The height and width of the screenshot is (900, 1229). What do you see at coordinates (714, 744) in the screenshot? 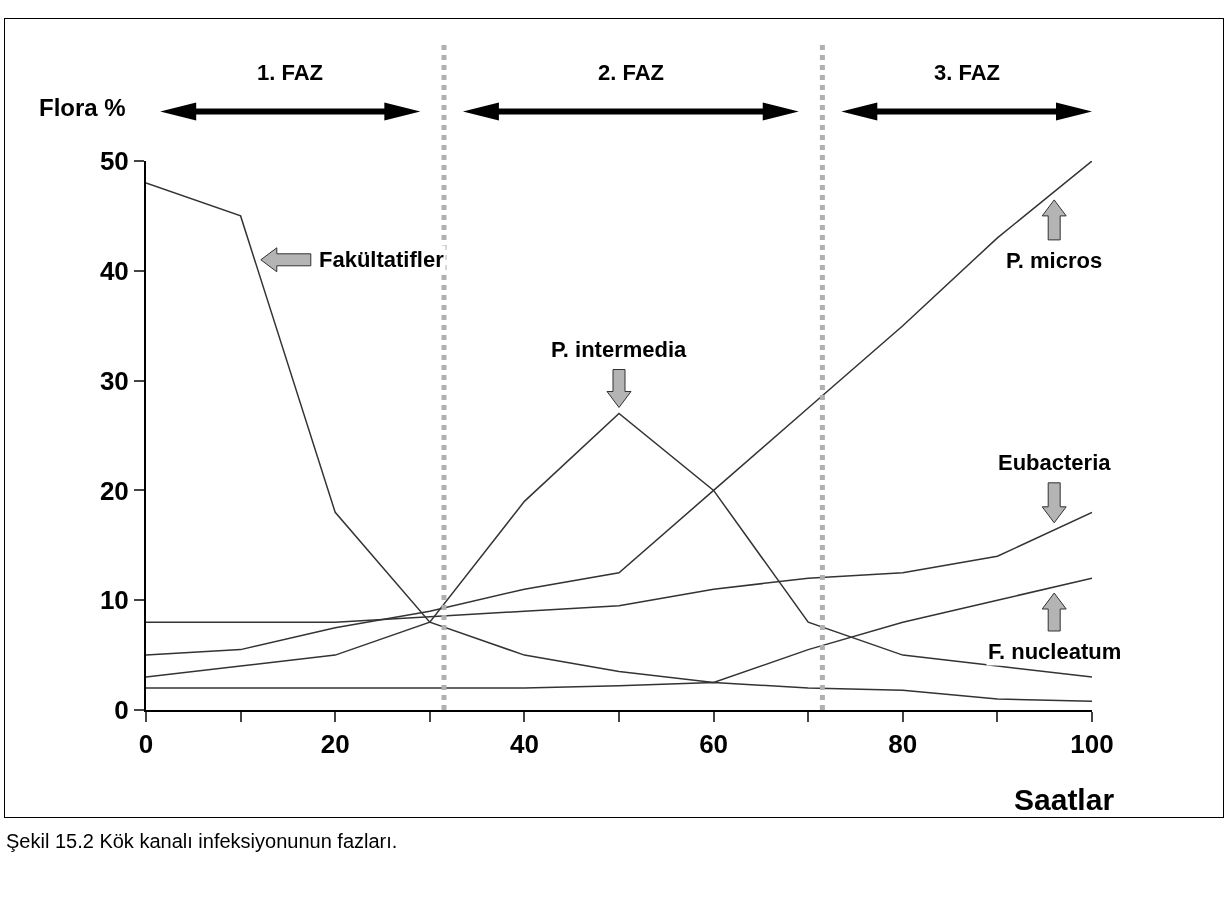
I see `x-tick-label: 60` at bounding box center [714, 744].